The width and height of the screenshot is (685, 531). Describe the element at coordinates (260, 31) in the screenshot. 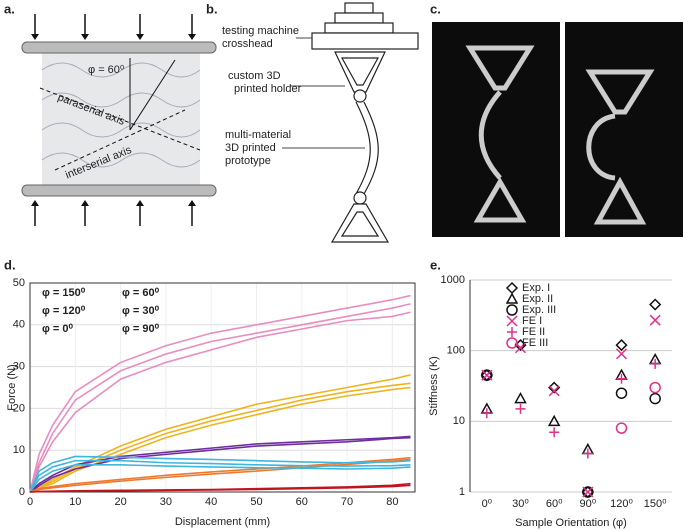

I see `callout: testing machine` at that location.